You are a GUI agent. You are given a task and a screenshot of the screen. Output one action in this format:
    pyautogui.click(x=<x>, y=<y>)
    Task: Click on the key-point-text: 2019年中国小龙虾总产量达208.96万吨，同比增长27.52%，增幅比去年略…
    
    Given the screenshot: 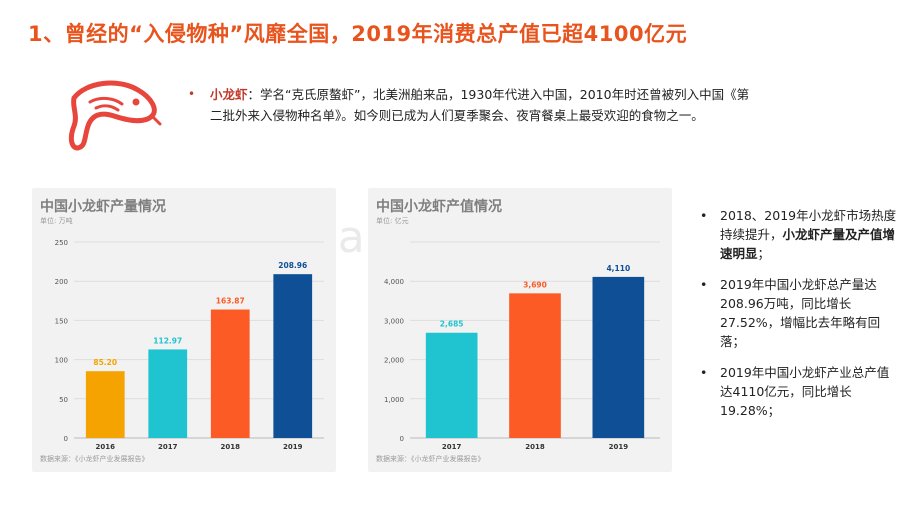 What is the action you would take?
    pyautogui.click(x=800, y=313)
    